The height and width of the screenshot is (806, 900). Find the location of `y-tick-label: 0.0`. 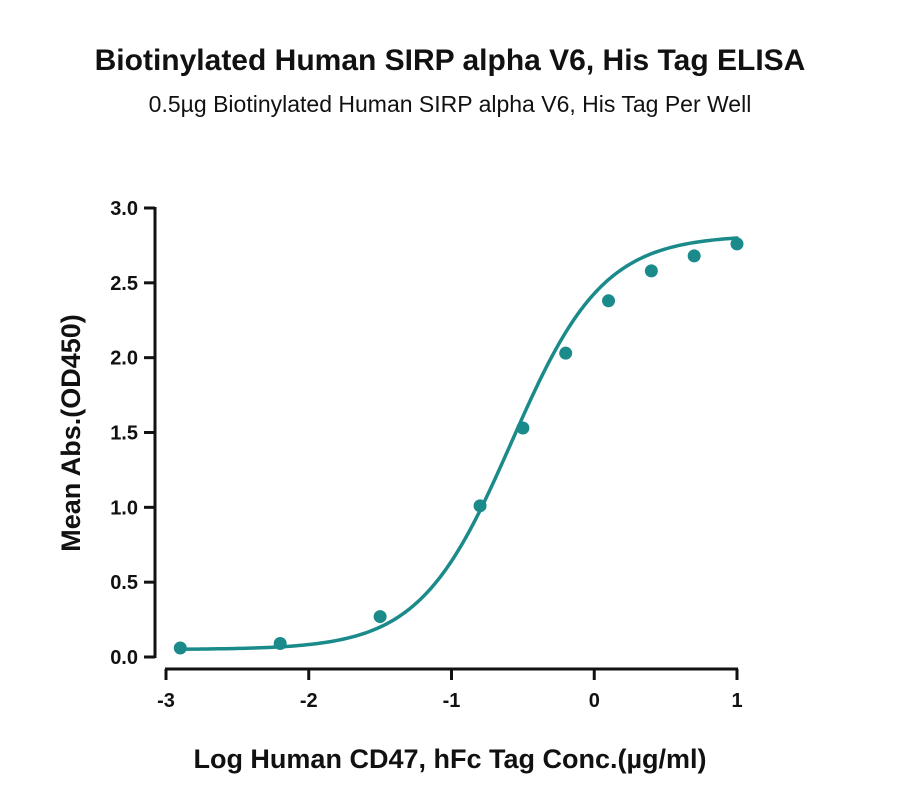

y-tick-label: 0.0 is located at coordinates (124, 658).